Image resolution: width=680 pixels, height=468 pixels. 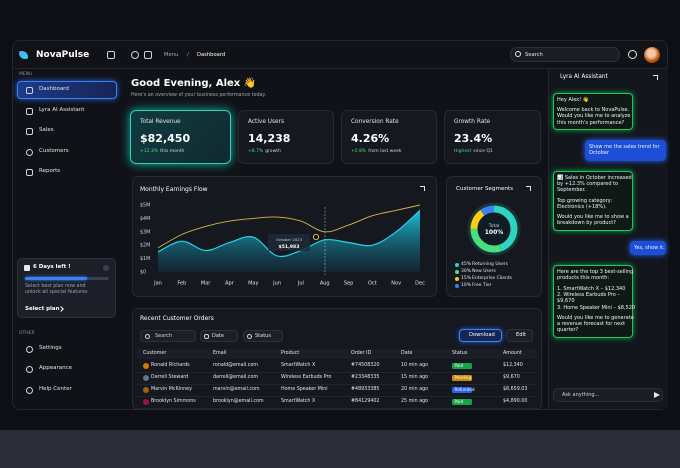 I want to click on badge, so click(x=27, y=268).